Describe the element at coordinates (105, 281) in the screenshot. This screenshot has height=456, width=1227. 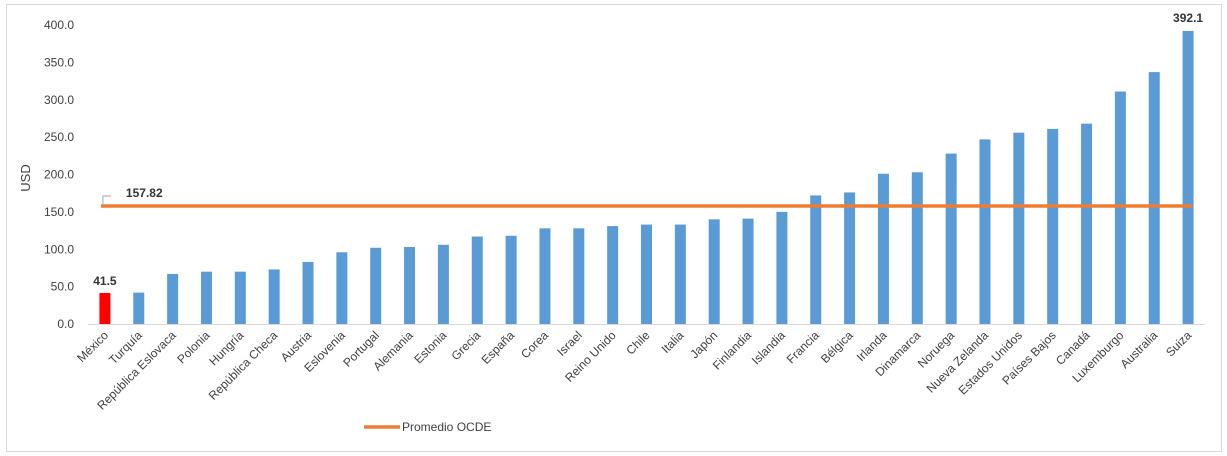
I see `highlight-value-label: 41.5` at that location.